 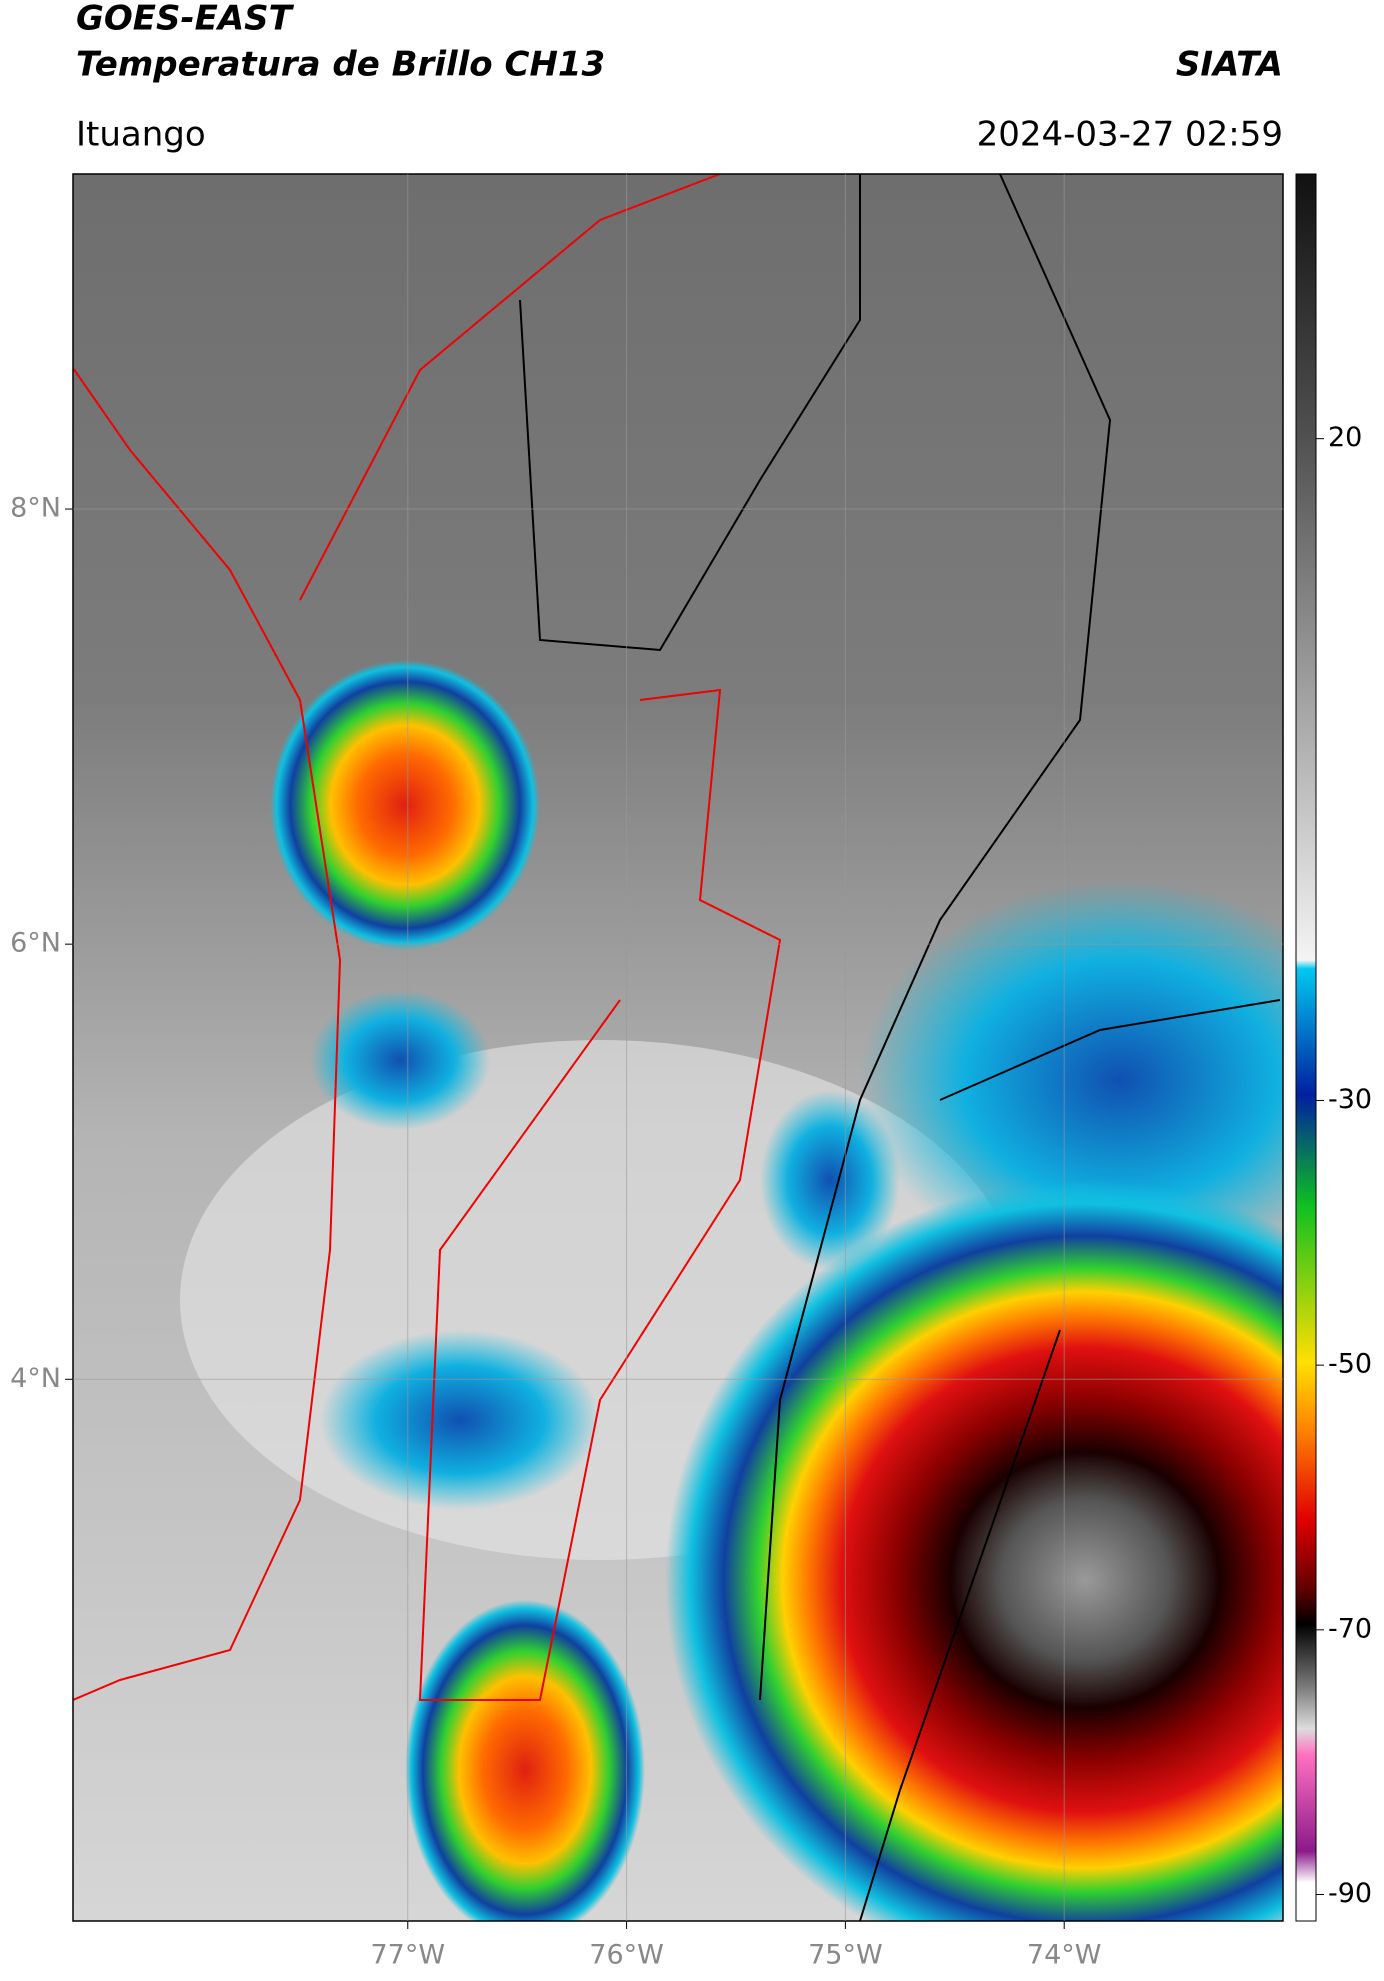 I want to click on location: Ituango, so click(x=141, y=135).